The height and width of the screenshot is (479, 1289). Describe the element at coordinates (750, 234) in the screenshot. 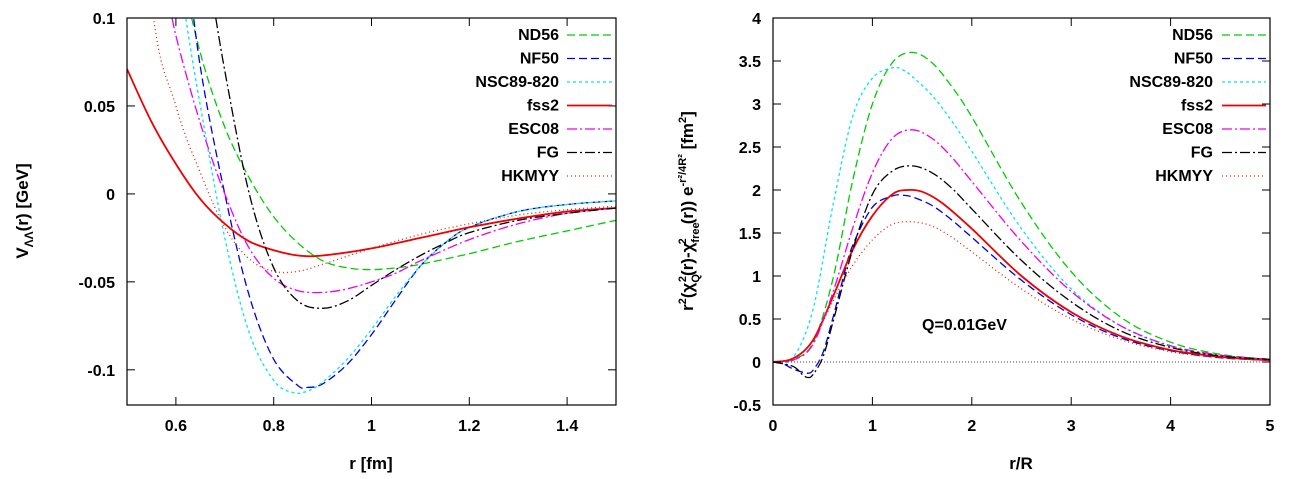

I see `y-tick-label: 1.5` at that location.